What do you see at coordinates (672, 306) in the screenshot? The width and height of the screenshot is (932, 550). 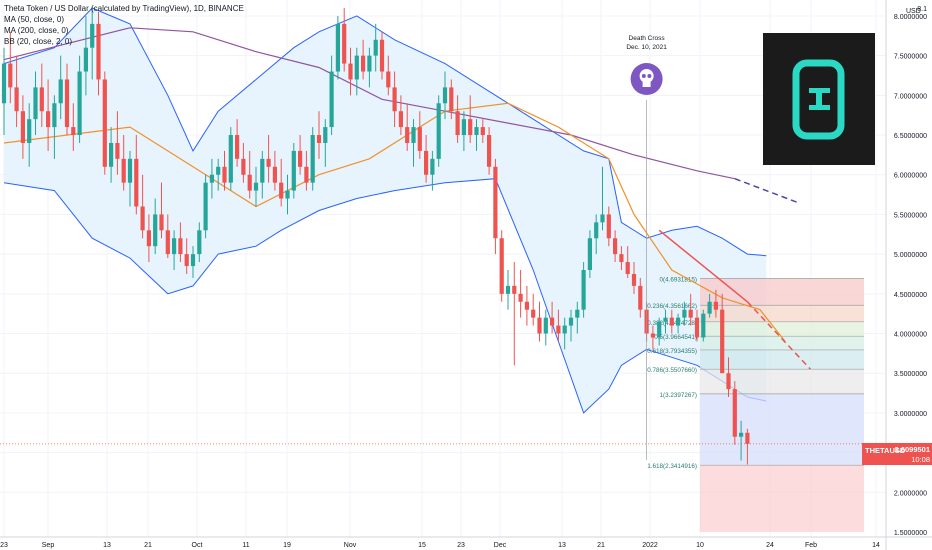 I see `fib-level-label: 0.236(4.3561662)` at bounding box center [672, 306].